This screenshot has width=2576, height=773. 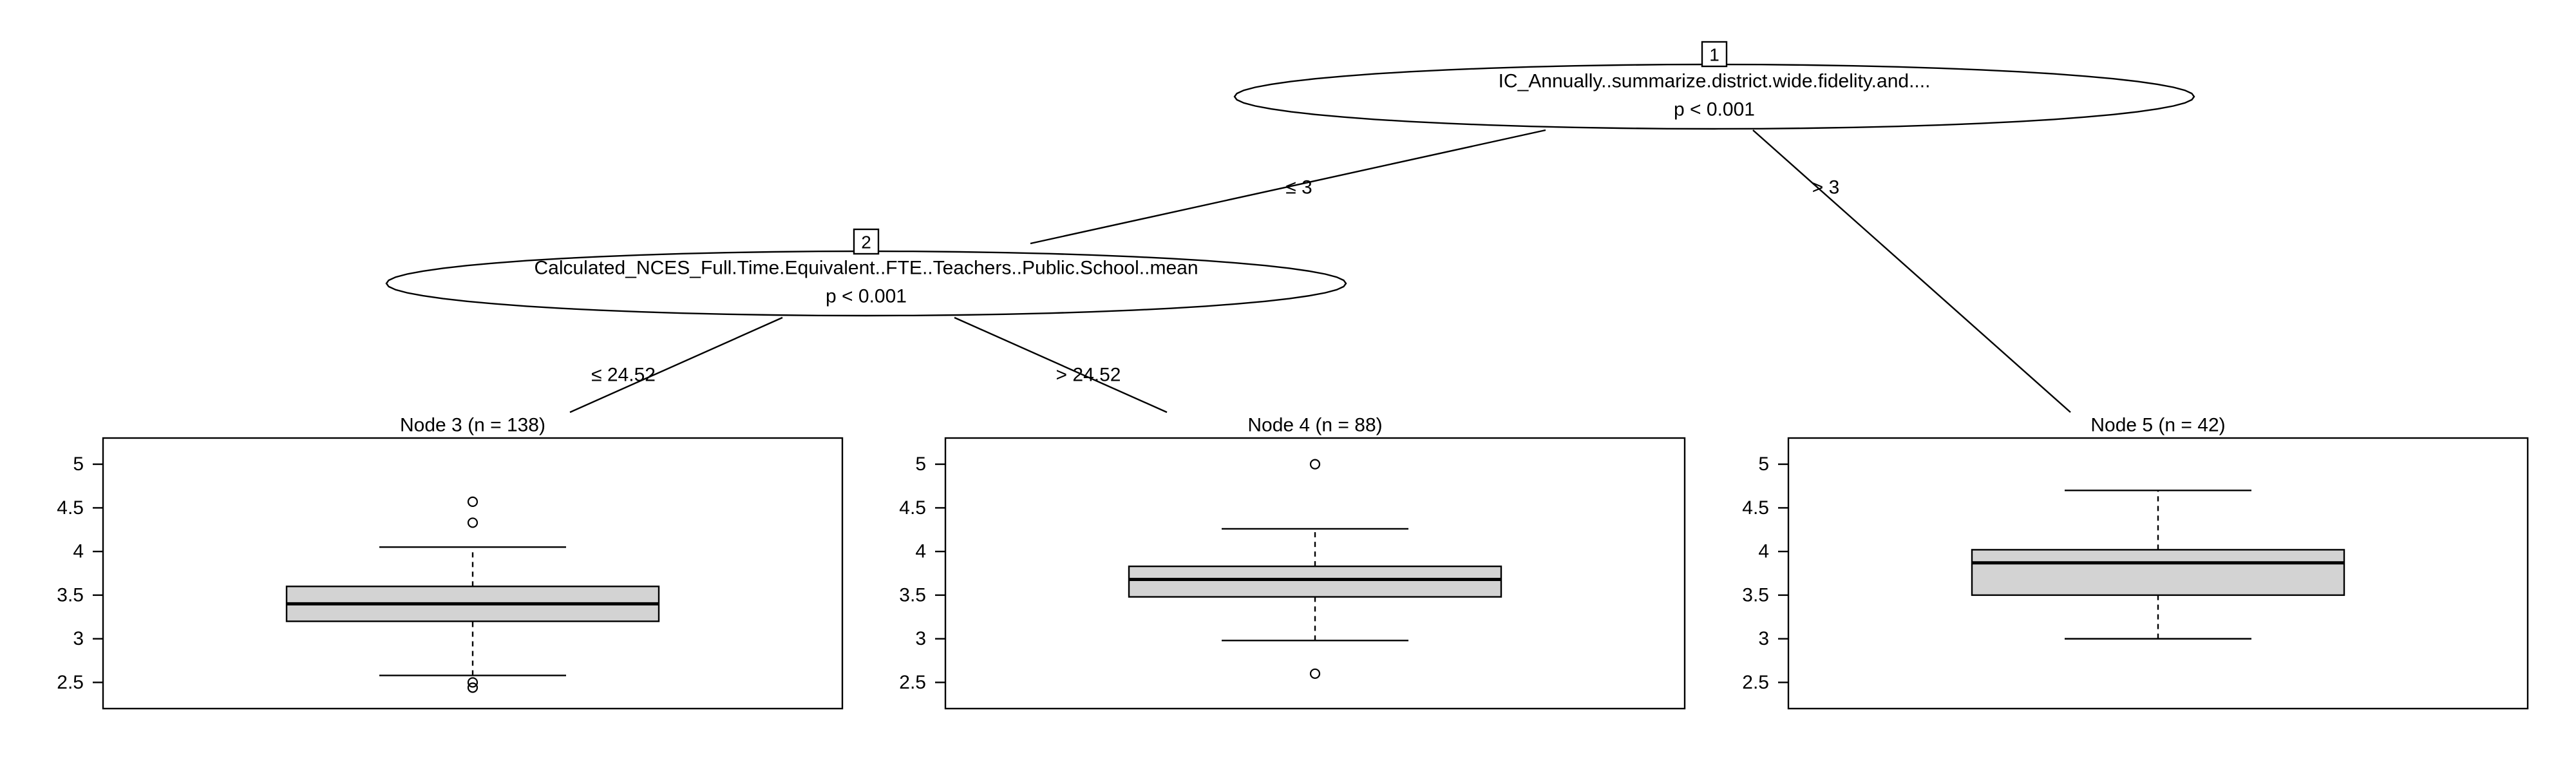 What do you see at coordinates (70, 683) in the screenshot?
I see `y-tick-label-3-0: 2.5` at bounding box center [70, 683].